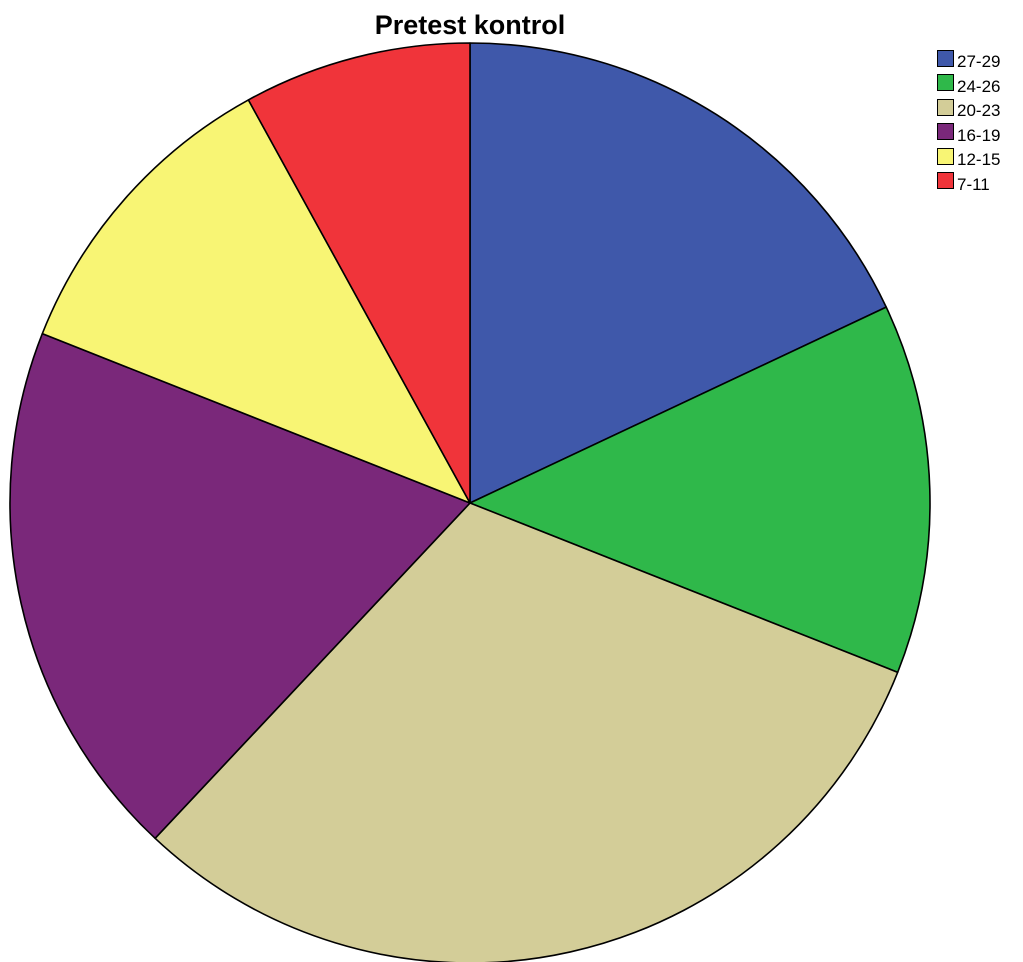 The height and width of the screenshot is (962, 1023). Describe the element at coordinates (973, 184) in the screenshot. I see `legend-label: 7-11` at that location.